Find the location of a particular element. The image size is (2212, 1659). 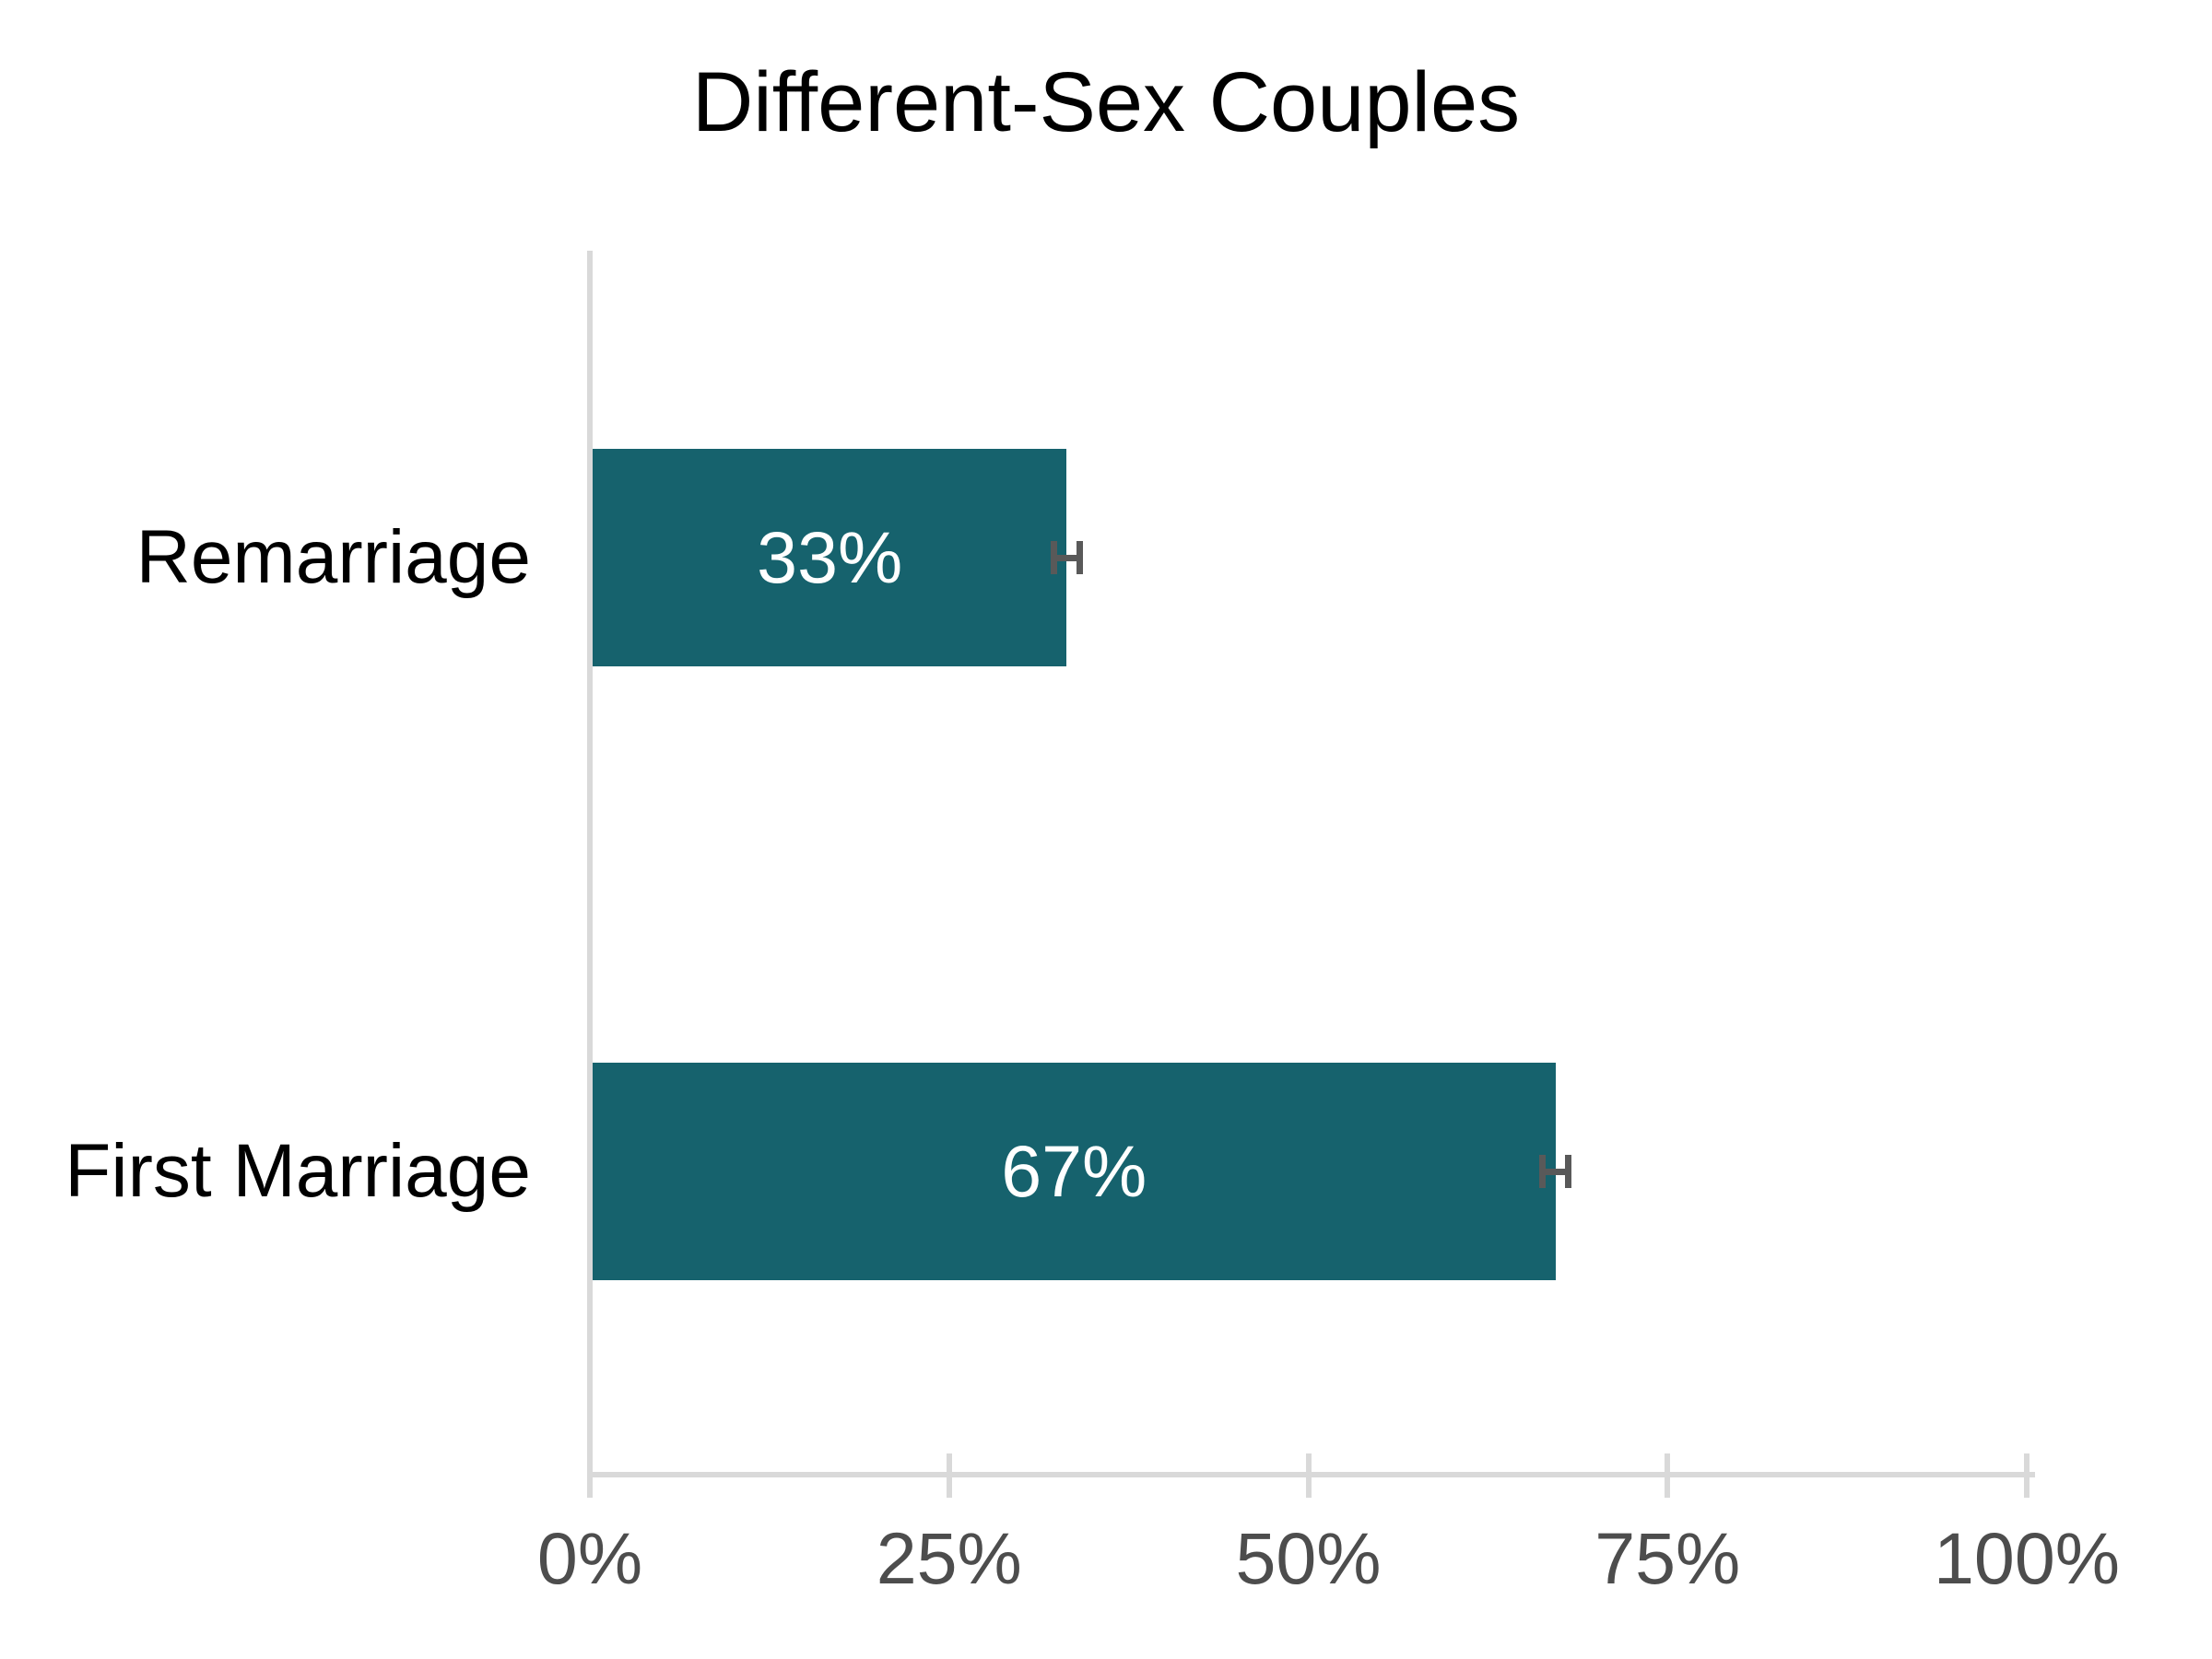

error-bar-first-marriage is located at coordinates (1555, 1171).